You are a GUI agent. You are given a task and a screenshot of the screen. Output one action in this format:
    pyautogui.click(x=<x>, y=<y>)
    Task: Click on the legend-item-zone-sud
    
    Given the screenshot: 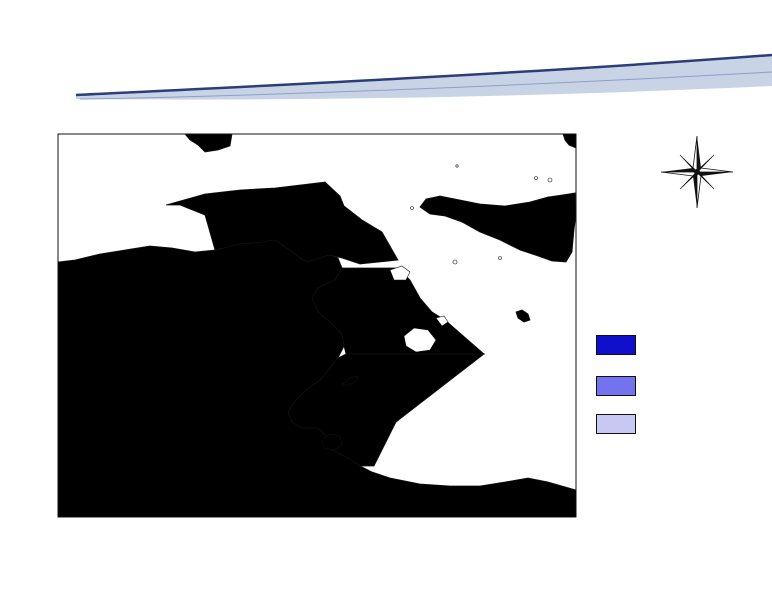 What is the action you would take?
    pyautogui.click(x=620, y=424)
    